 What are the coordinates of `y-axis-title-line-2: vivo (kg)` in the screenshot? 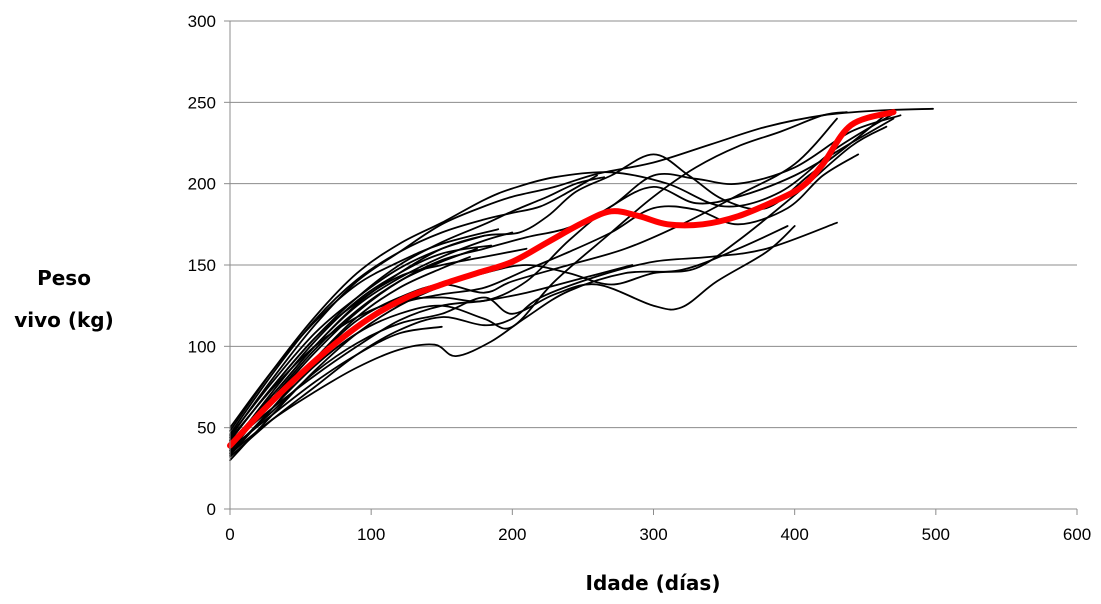 It's located at (64, 320).